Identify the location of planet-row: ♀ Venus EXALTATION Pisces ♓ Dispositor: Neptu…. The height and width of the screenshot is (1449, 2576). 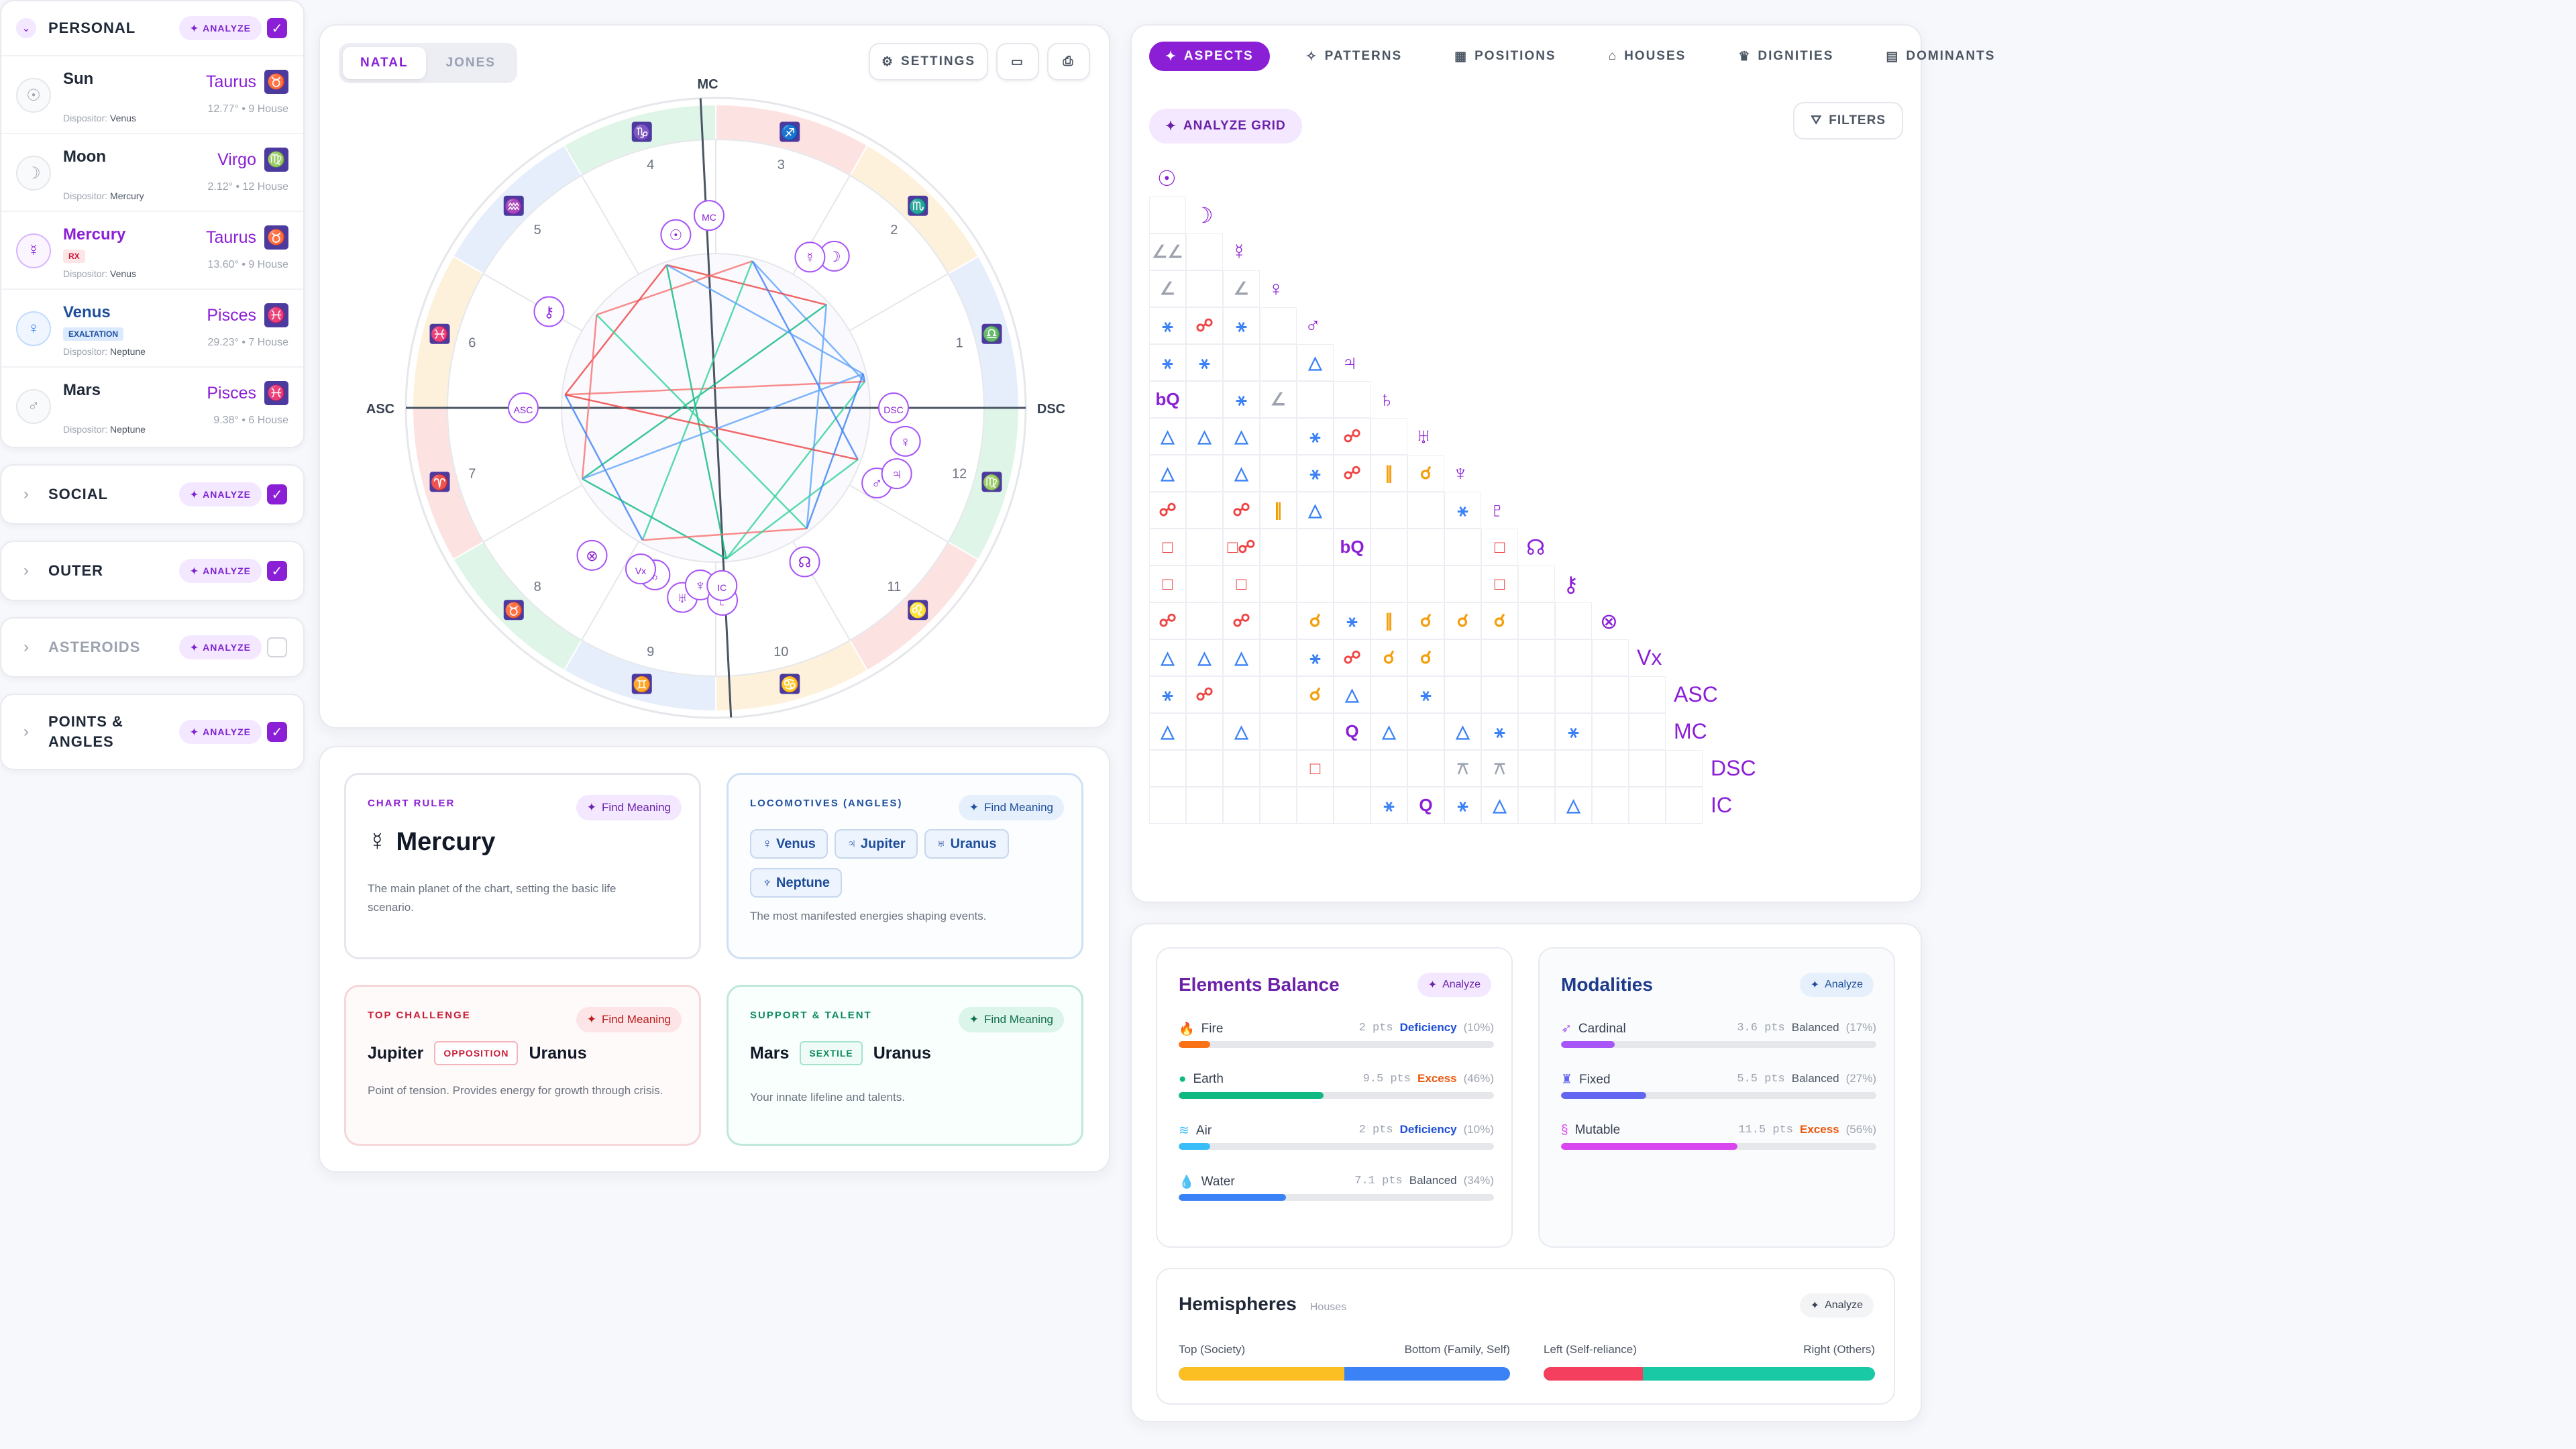
(152, 327).